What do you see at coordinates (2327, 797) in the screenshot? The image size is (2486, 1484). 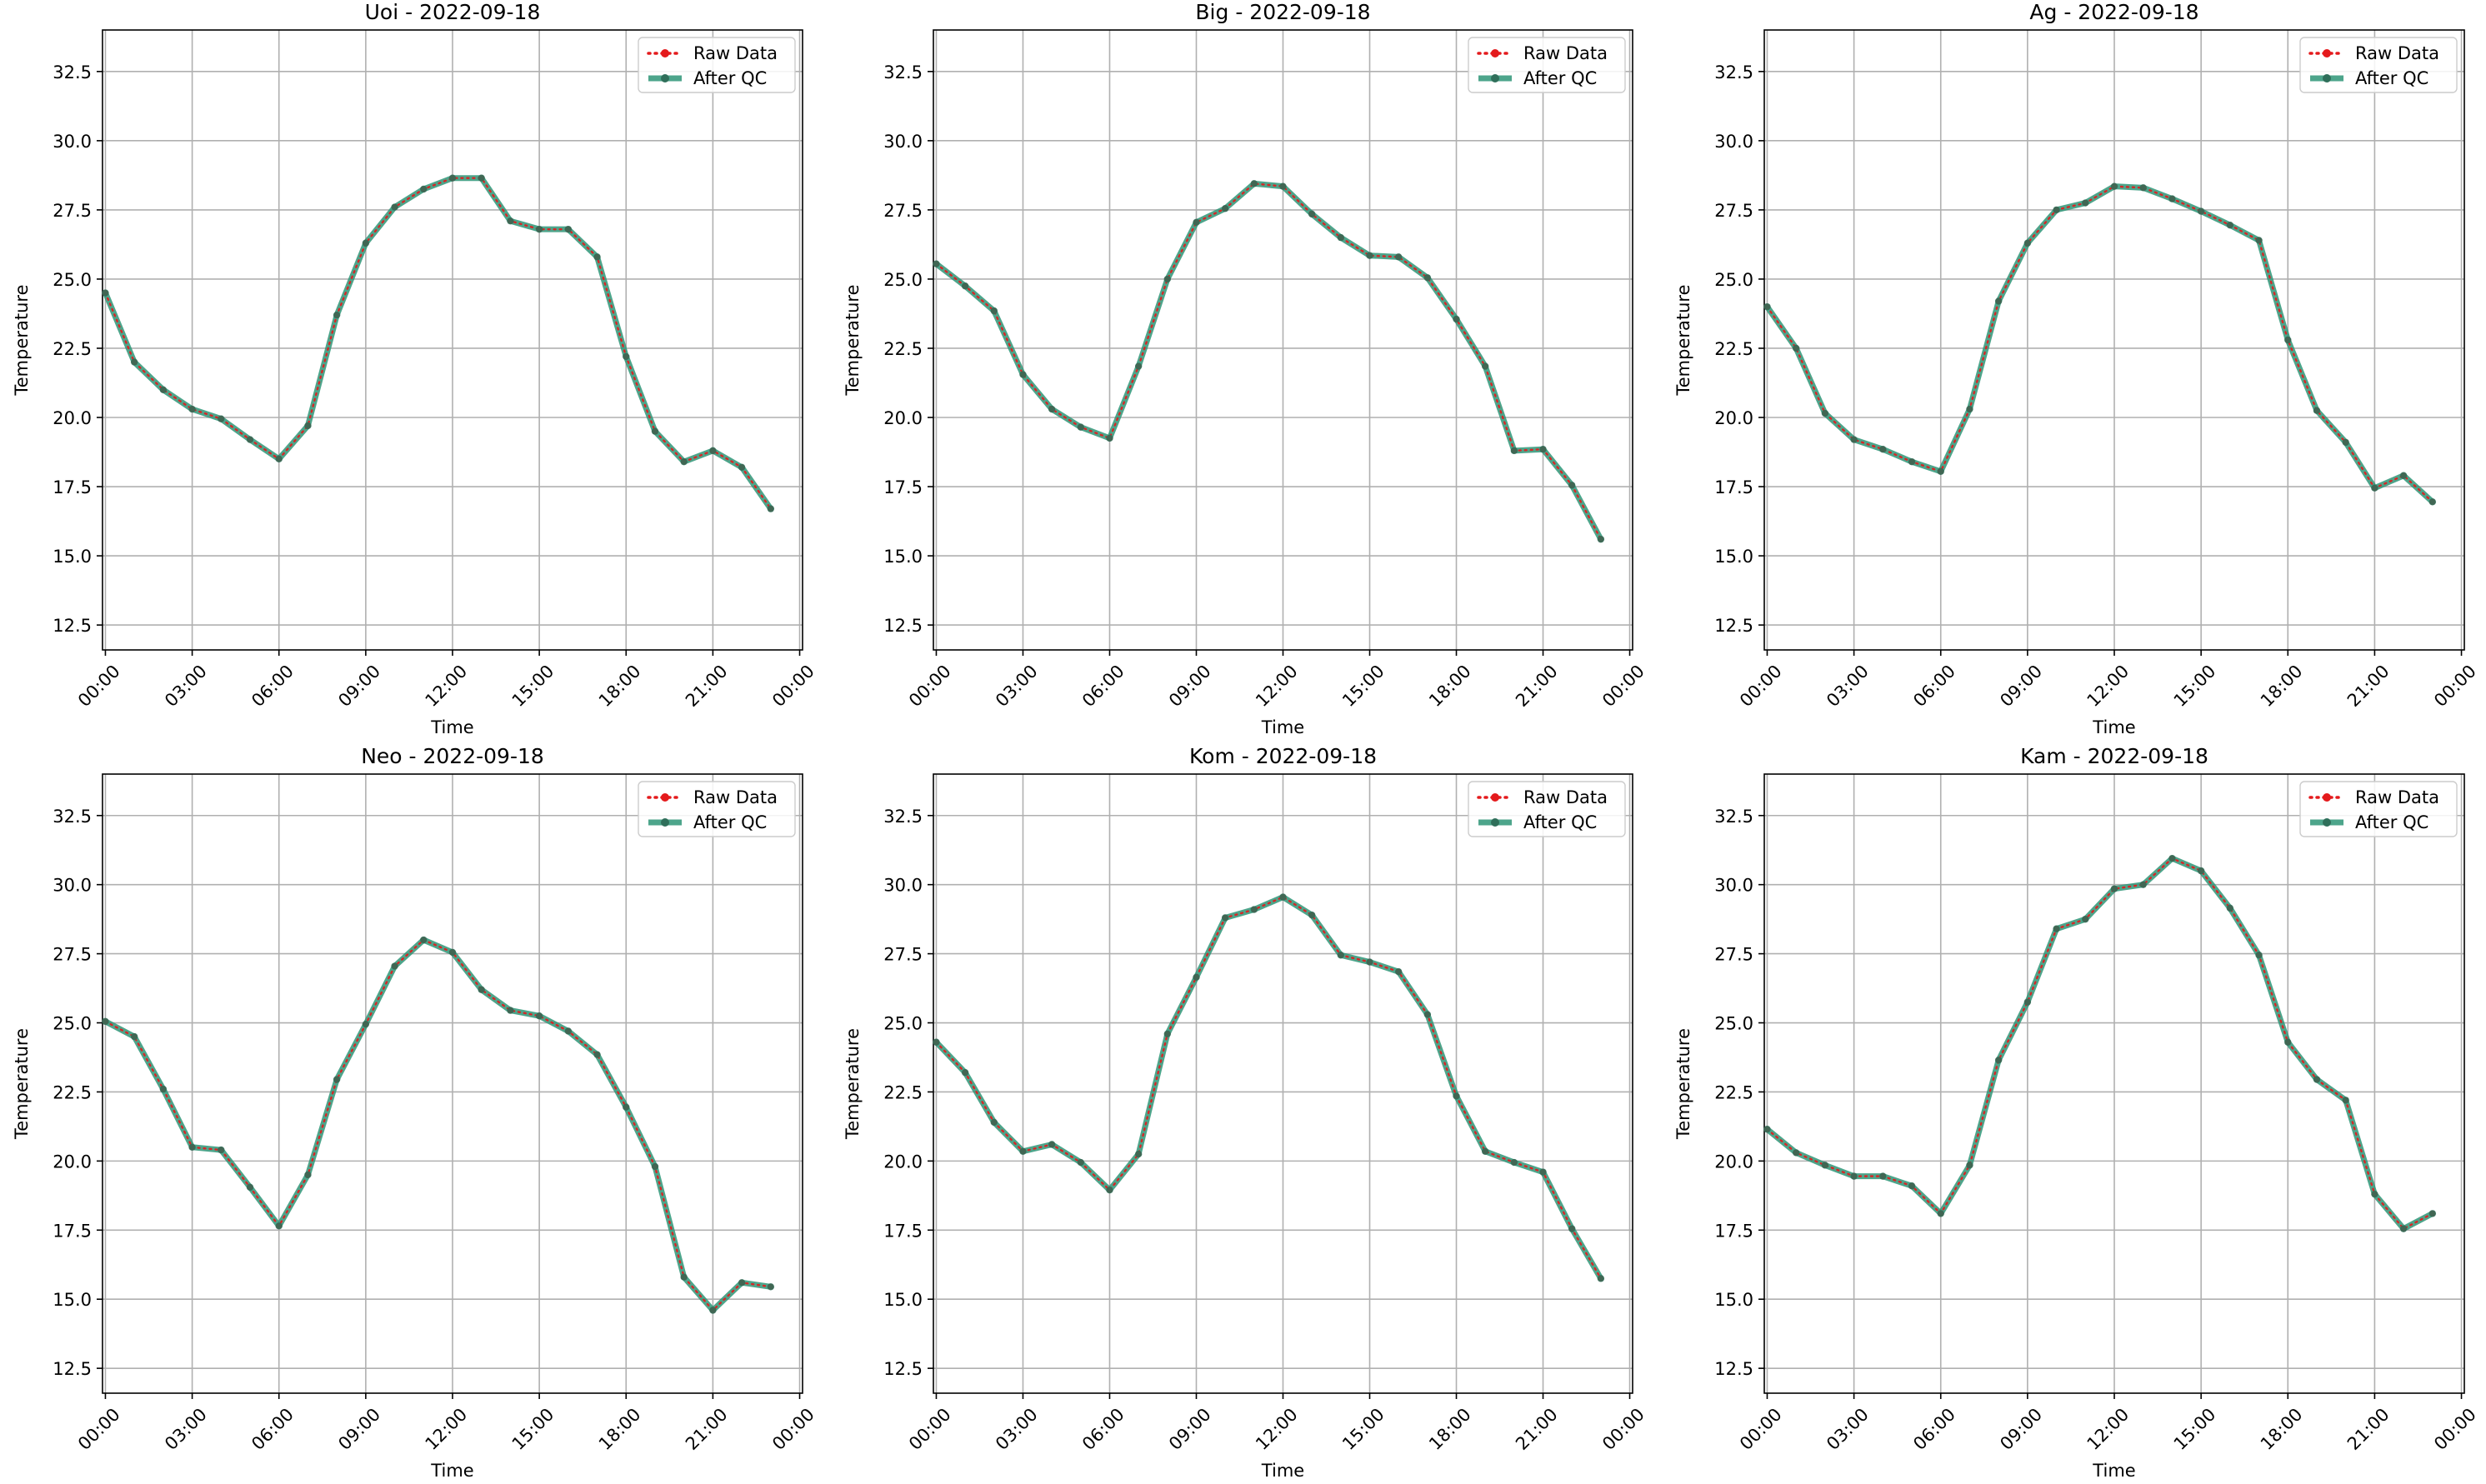 I see `legend-marker-raw-data` at bounding box center [2327, 797].